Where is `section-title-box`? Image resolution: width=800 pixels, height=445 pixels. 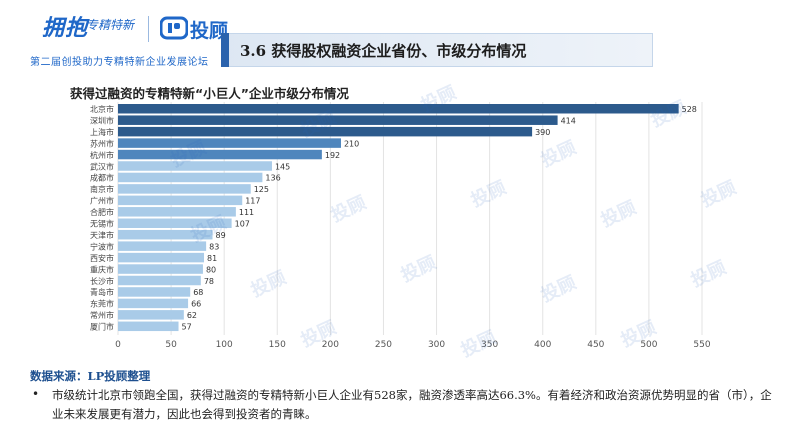
section-title-box is located at coordinates (437, 50).